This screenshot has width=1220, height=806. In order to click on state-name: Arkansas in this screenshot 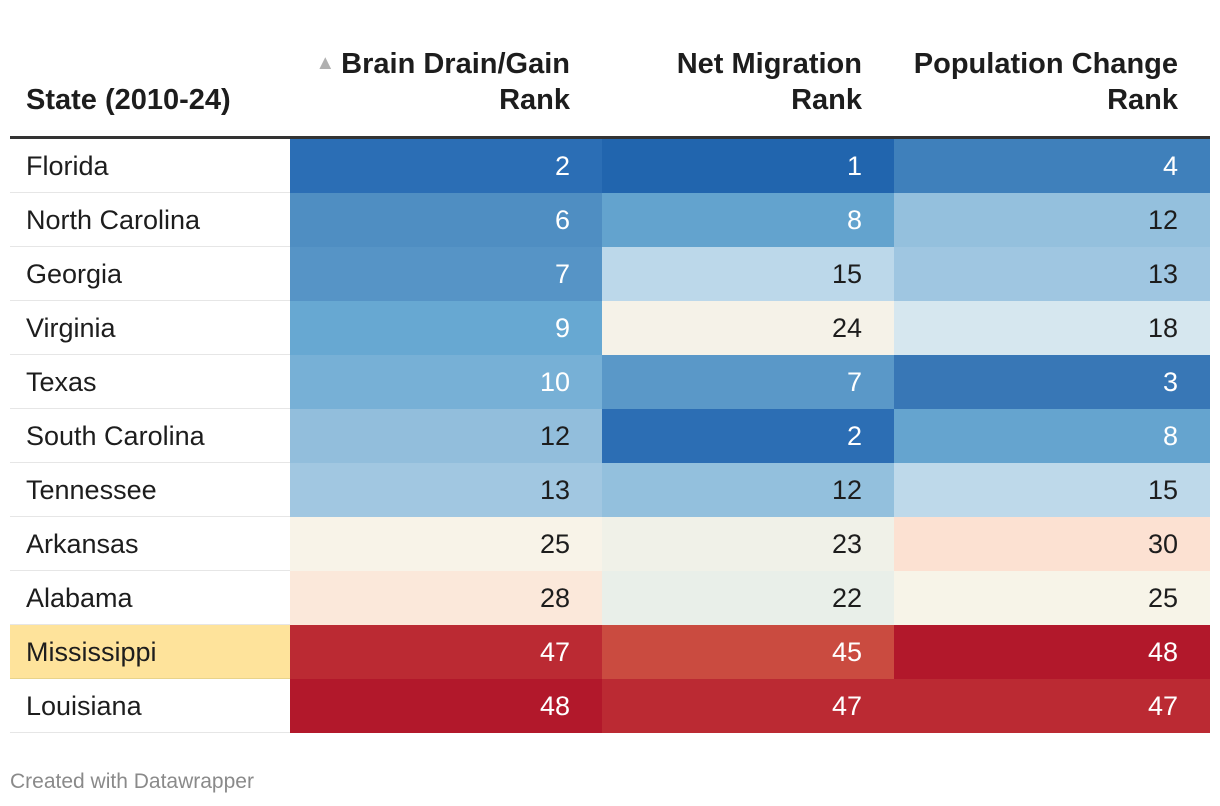, I will do `click(150, 544)`.